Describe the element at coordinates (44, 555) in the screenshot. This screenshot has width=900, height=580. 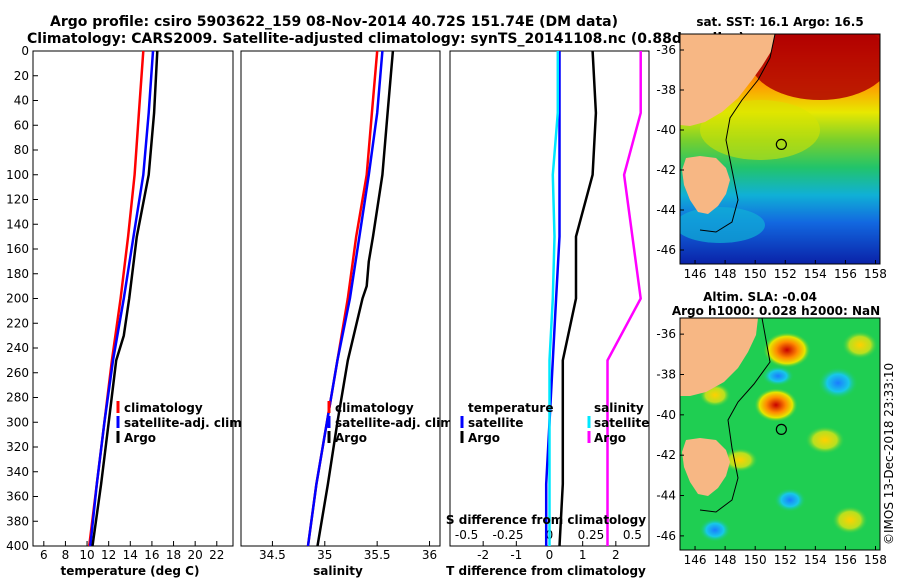
I see `x-tick-label: 6` at that location.